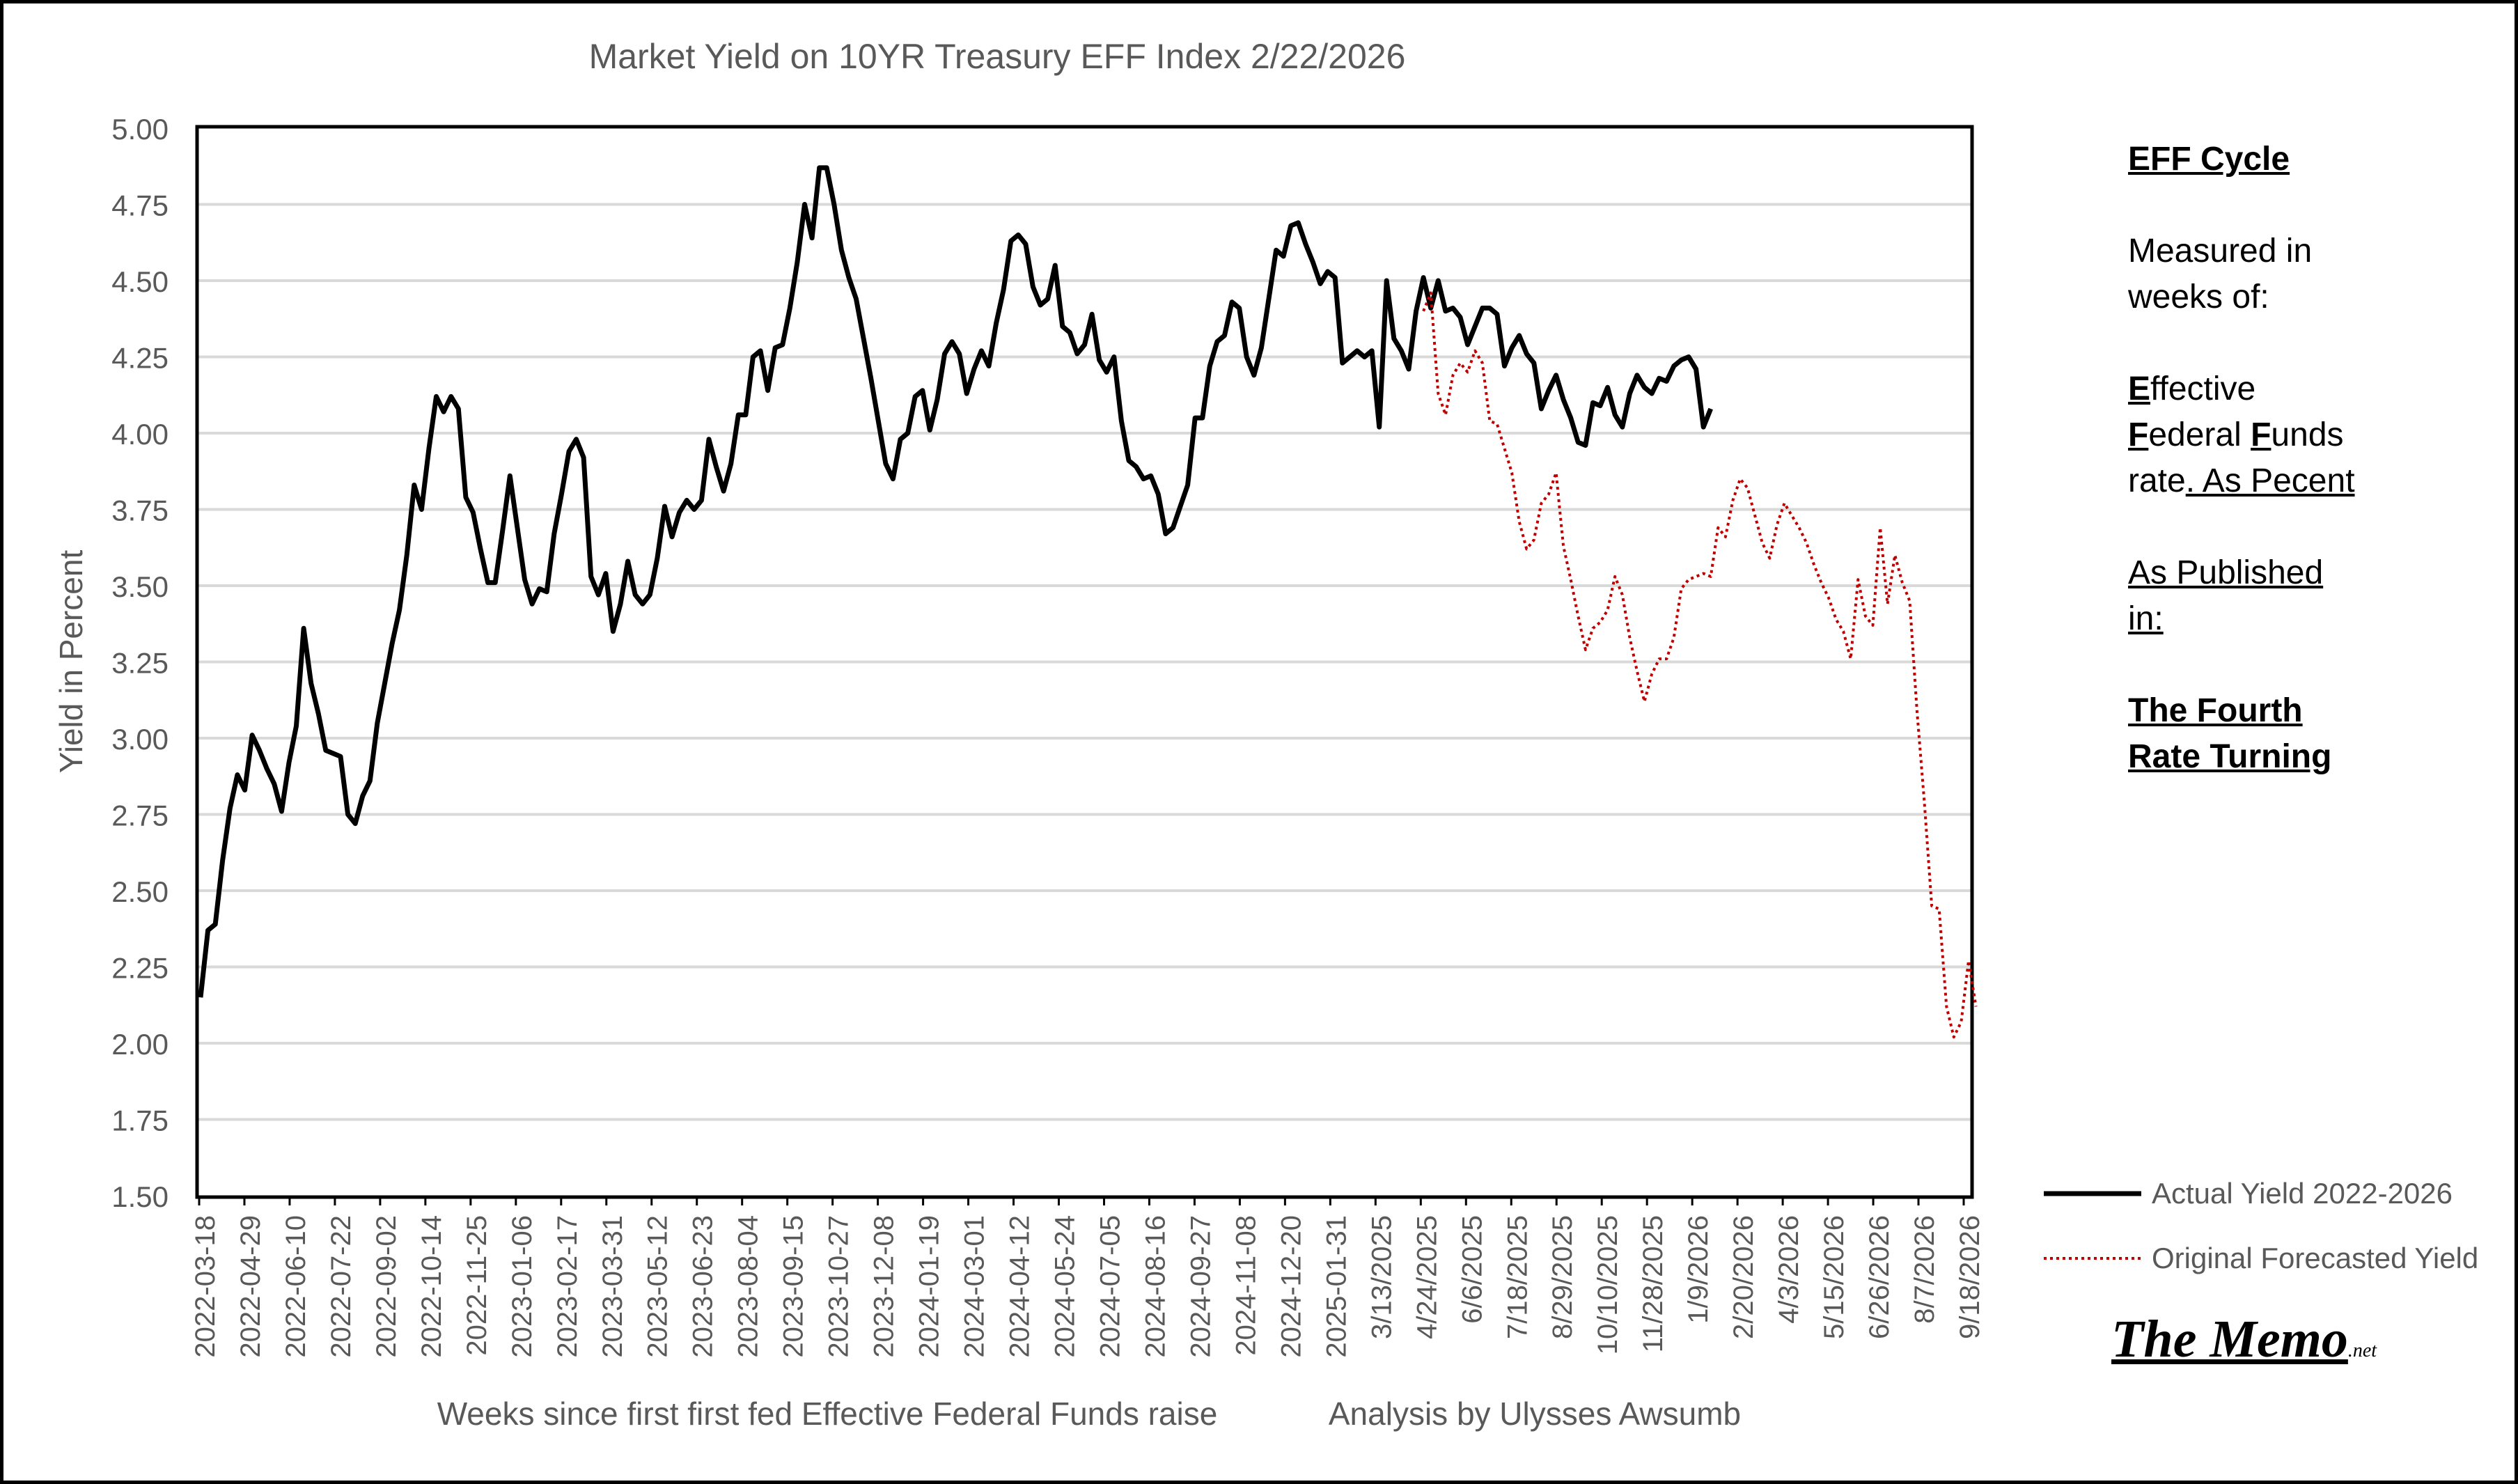 Image resolution: width=2518 pixels, height=1484 pixels. What do you see at coordinates (1472, 1269) in the screenshot?
I see `x-tick-label: 6/6/2025` at bounding box center [1472, 1269].